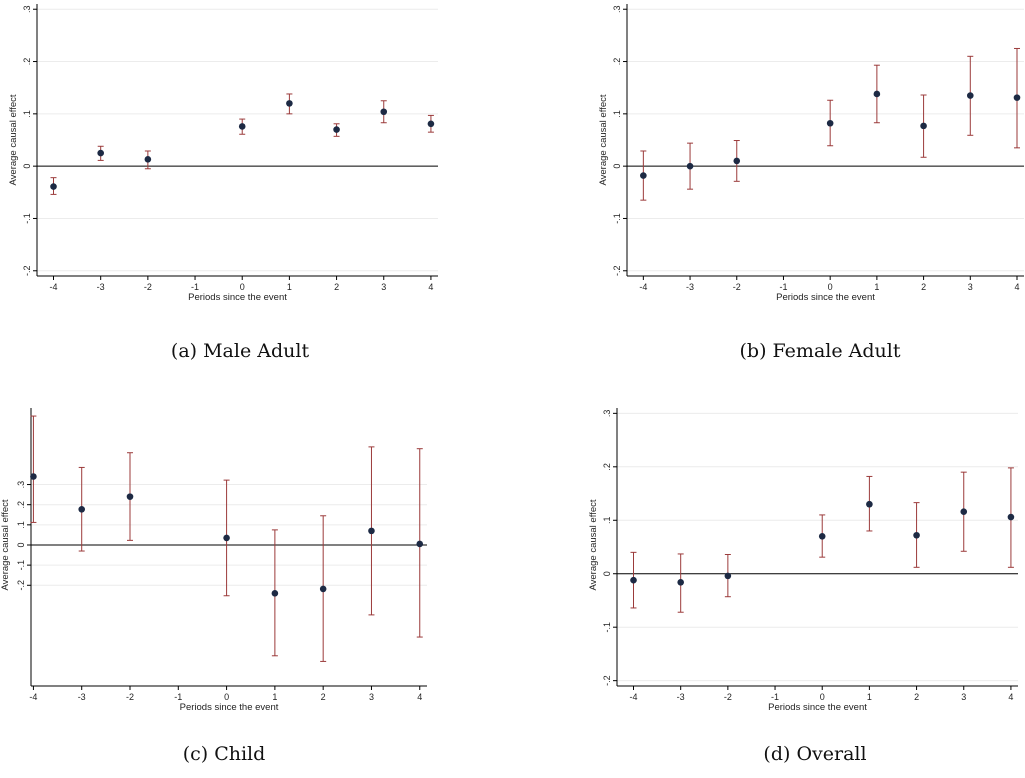 This screenshot has width=1025, height=778. I want to click on subfigure-caption: (d) Overall, so click(814, 754).